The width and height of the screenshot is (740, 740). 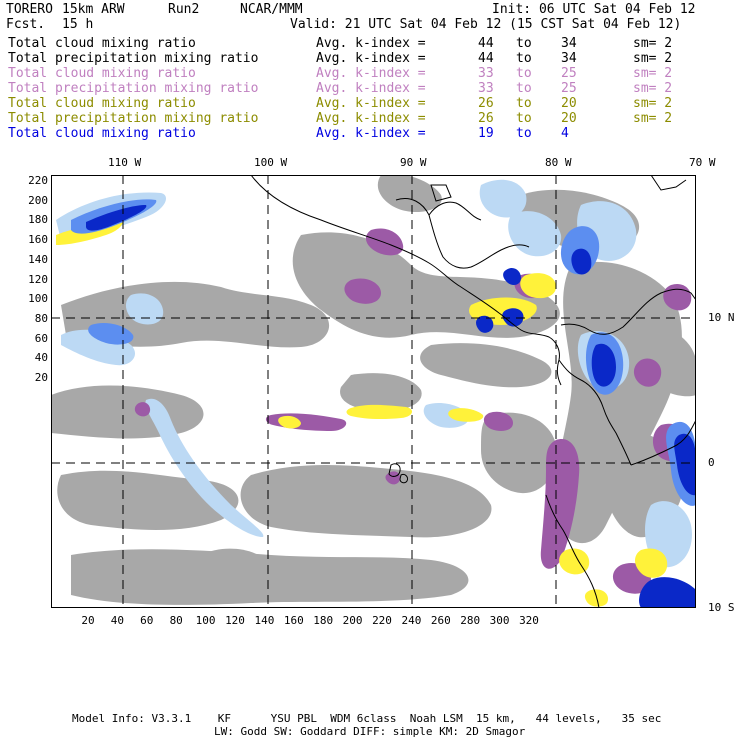 I want to click on y-tick-label: 220, so click(x=38, y=180).